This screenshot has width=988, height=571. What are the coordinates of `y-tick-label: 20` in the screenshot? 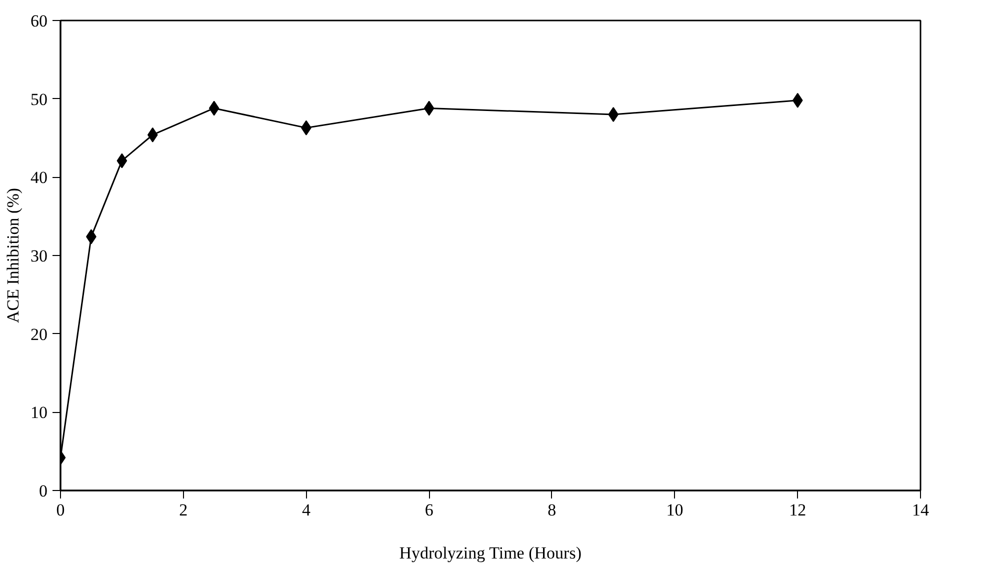 It's located at (39, 334).